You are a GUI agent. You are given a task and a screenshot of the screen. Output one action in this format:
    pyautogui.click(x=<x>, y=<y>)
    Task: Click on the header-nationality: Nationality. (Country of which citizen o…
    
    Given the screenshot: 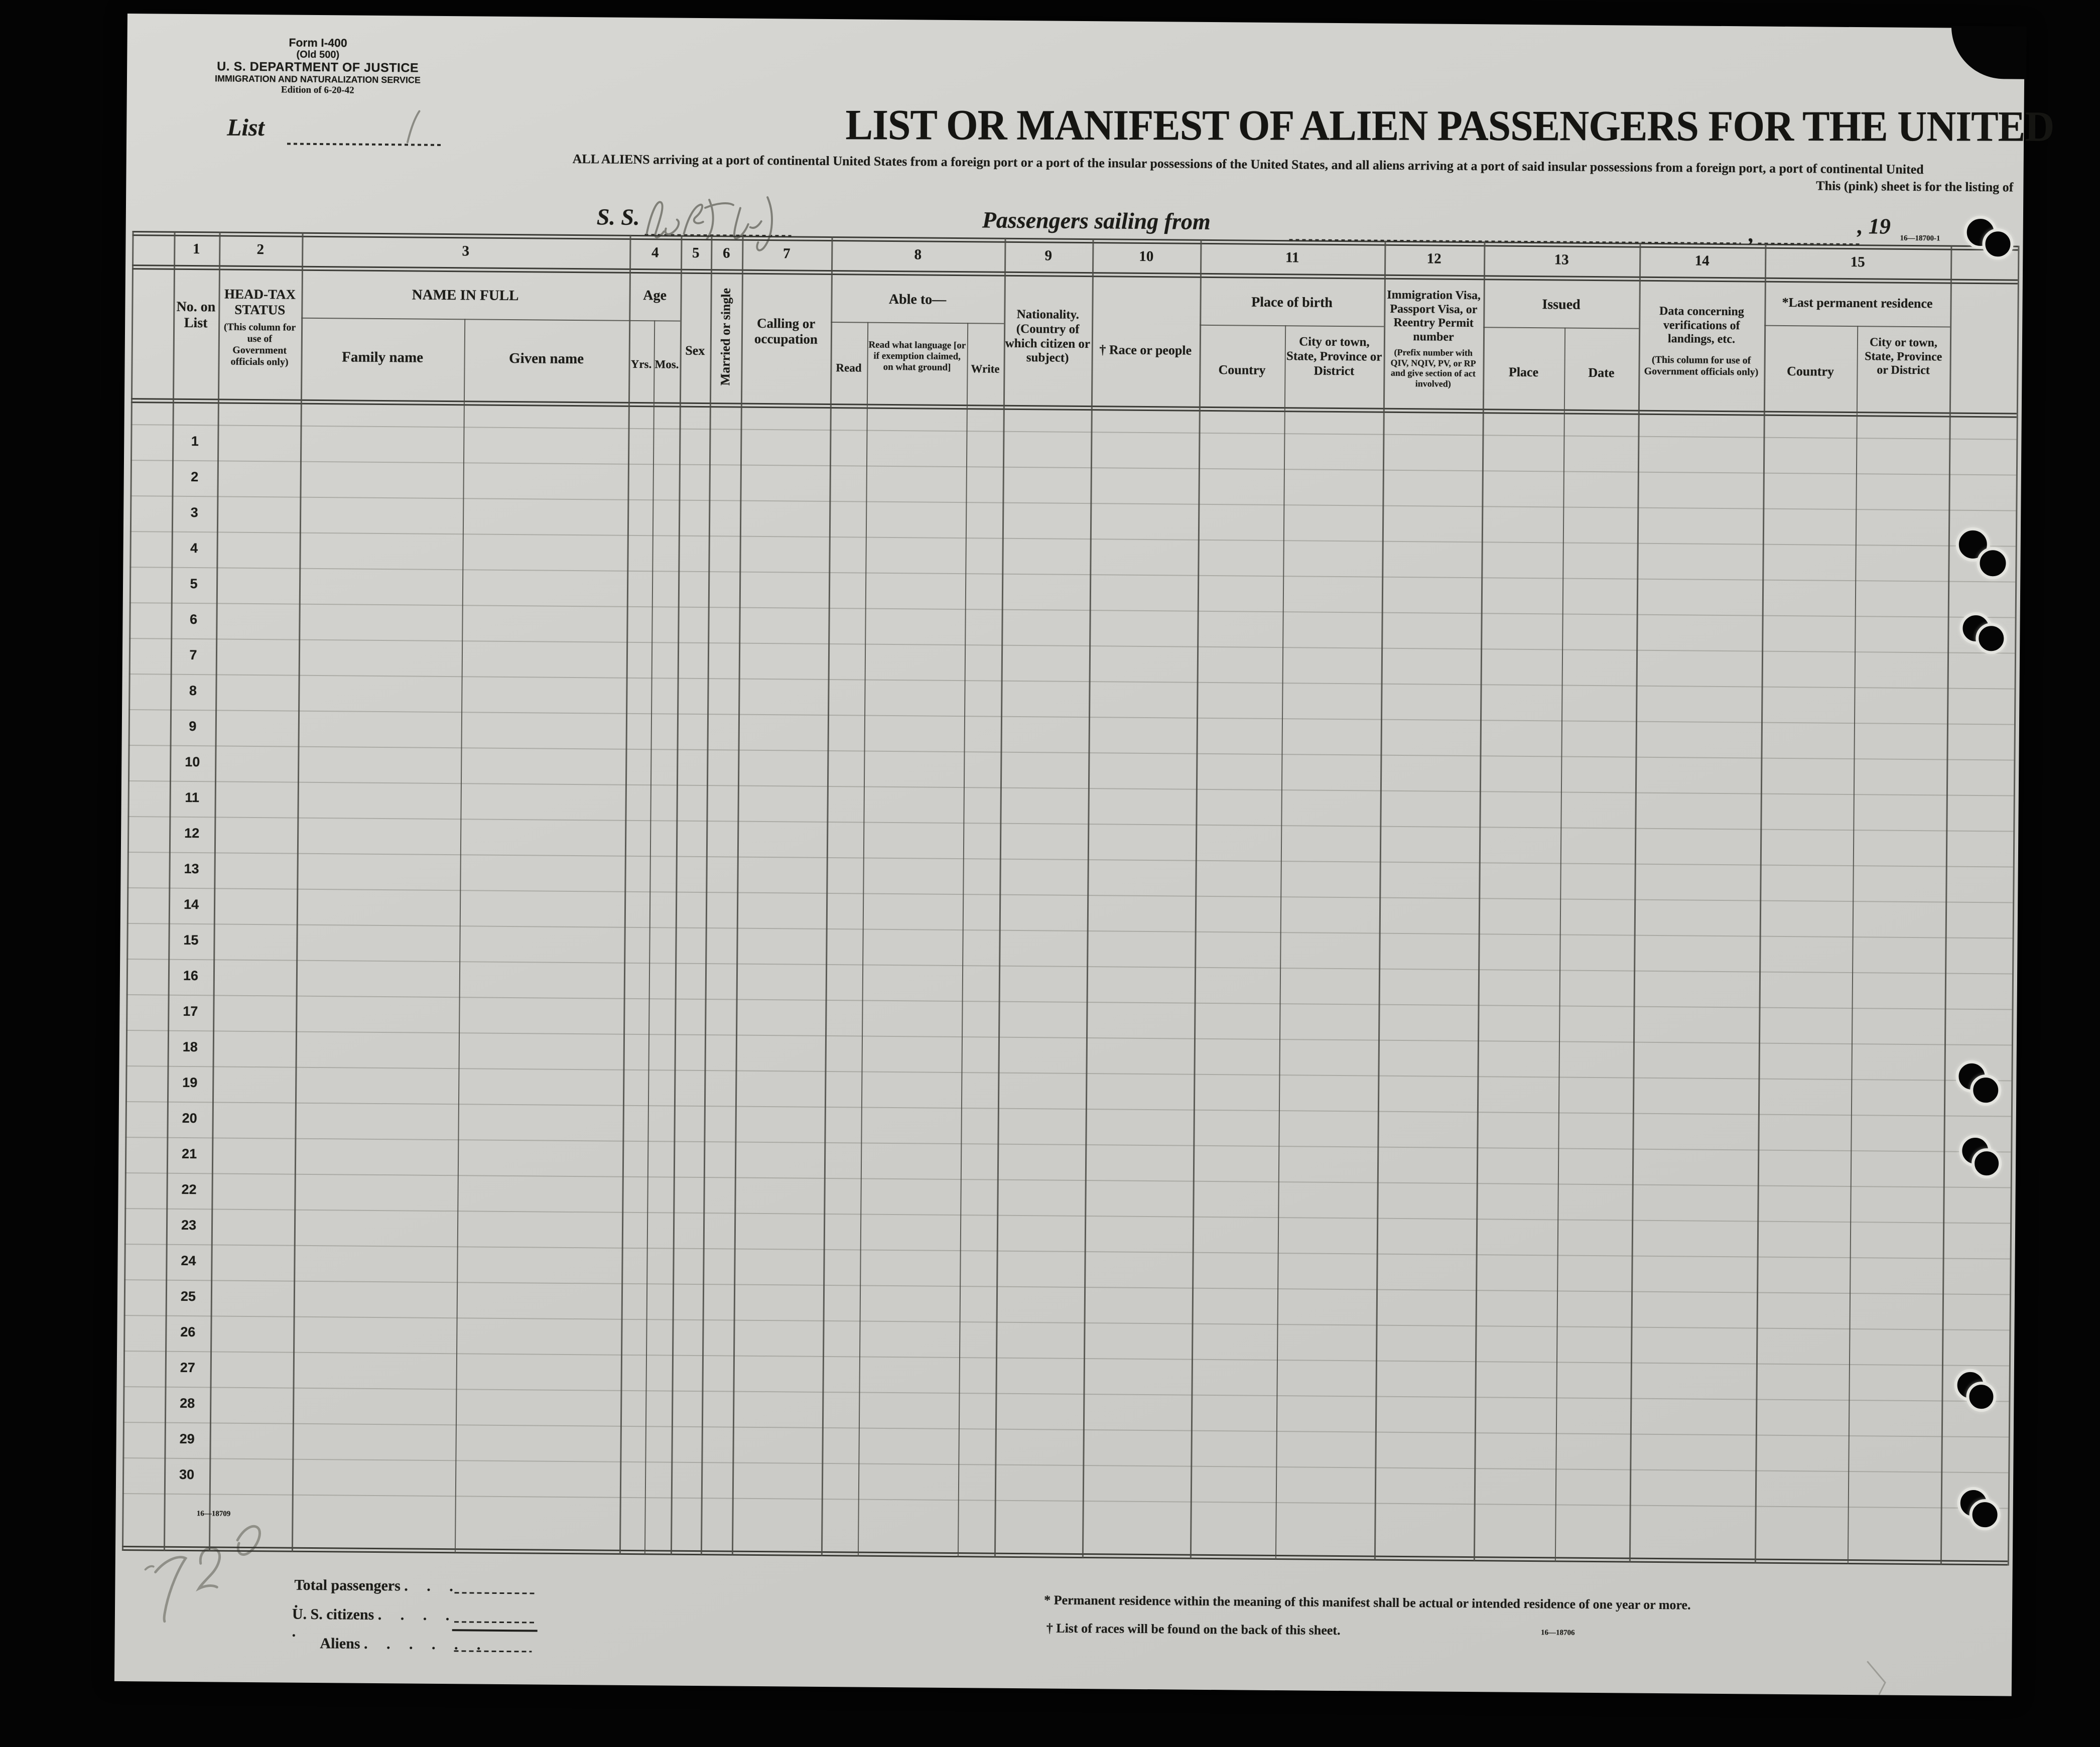 What is the action you would take?
    pyautogui.click(x=1048, y=336)
    